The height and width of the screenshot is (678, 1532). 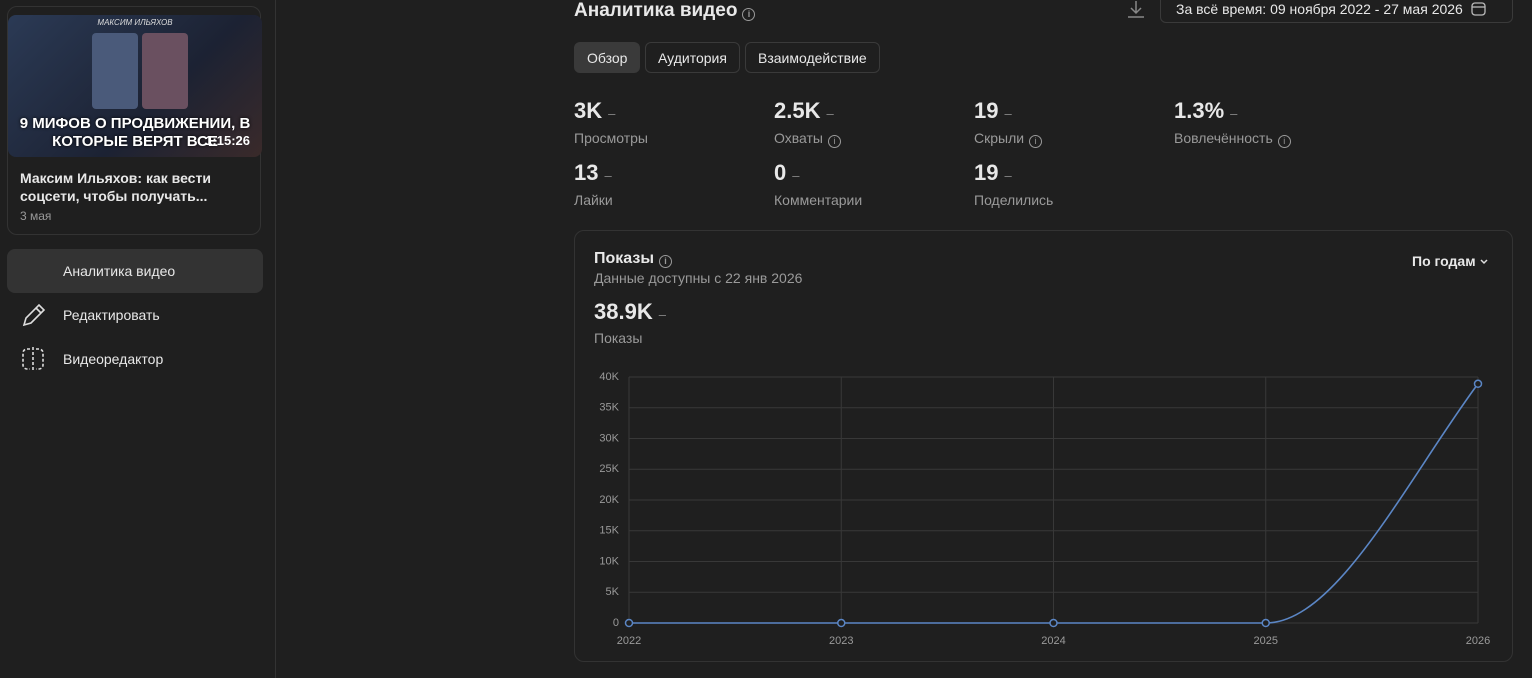 What do you see at coordinates (623, 311) in the screenshot?
I see `card-total-value: 38.9K` at bounding box center [623, 311].